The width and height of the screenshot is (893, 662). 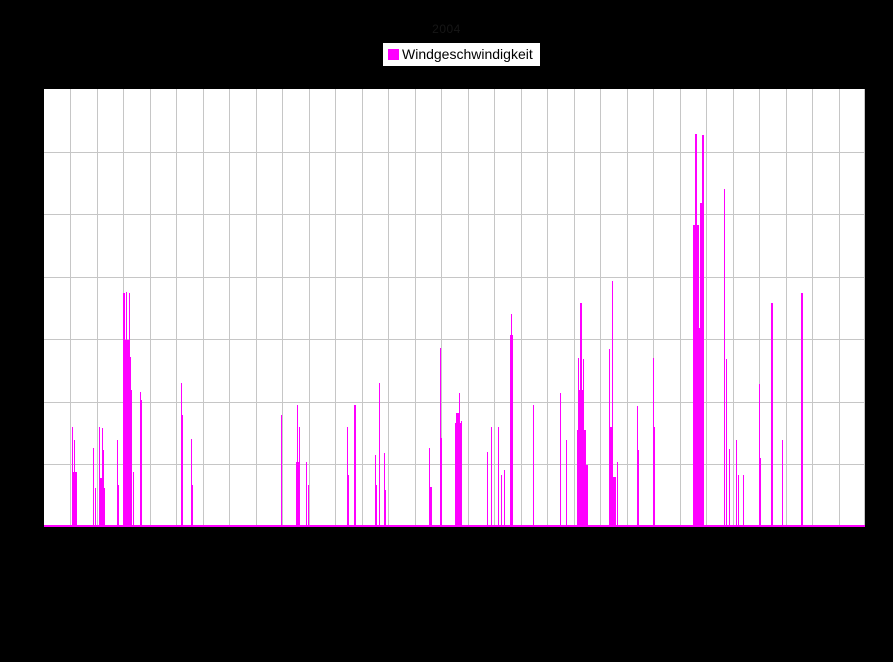 I want to click on chart-title: 2004, so click(x=446, y=29).